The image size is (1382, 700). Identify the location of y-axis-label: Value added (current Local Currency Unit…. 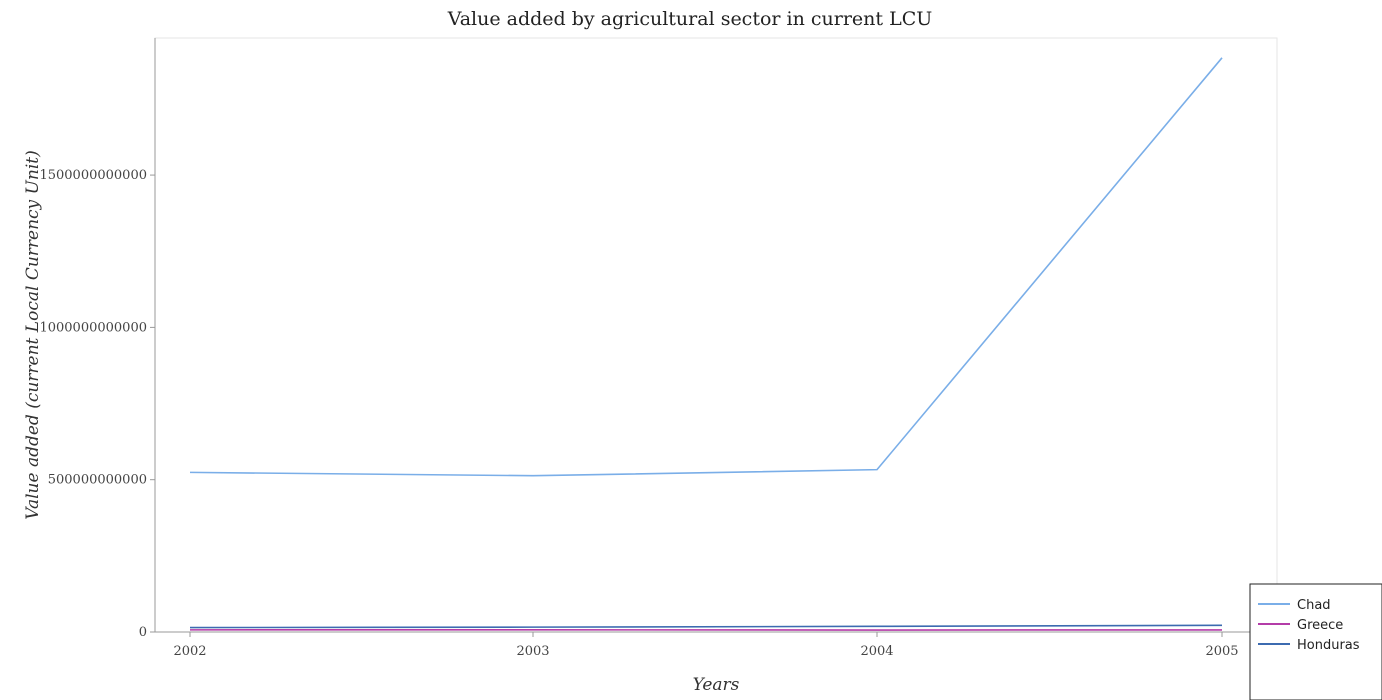
(33, 335).